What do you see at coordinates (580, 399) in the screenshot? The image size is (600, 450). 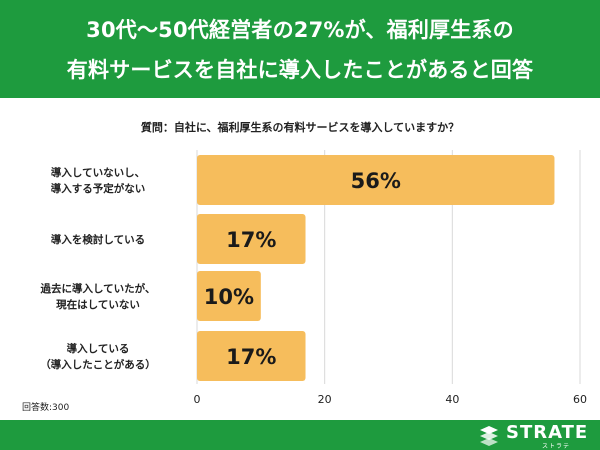 I see `x-tick-label: 60` at bounding box center [580, 399].